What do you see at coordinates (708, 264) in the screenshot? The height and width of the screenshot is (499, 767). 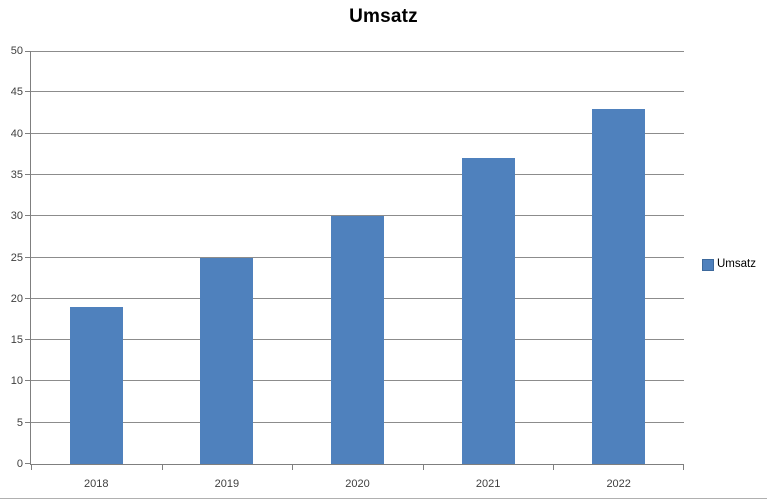 I see `legend-swatch-icon` at bounding box center [708, 264].